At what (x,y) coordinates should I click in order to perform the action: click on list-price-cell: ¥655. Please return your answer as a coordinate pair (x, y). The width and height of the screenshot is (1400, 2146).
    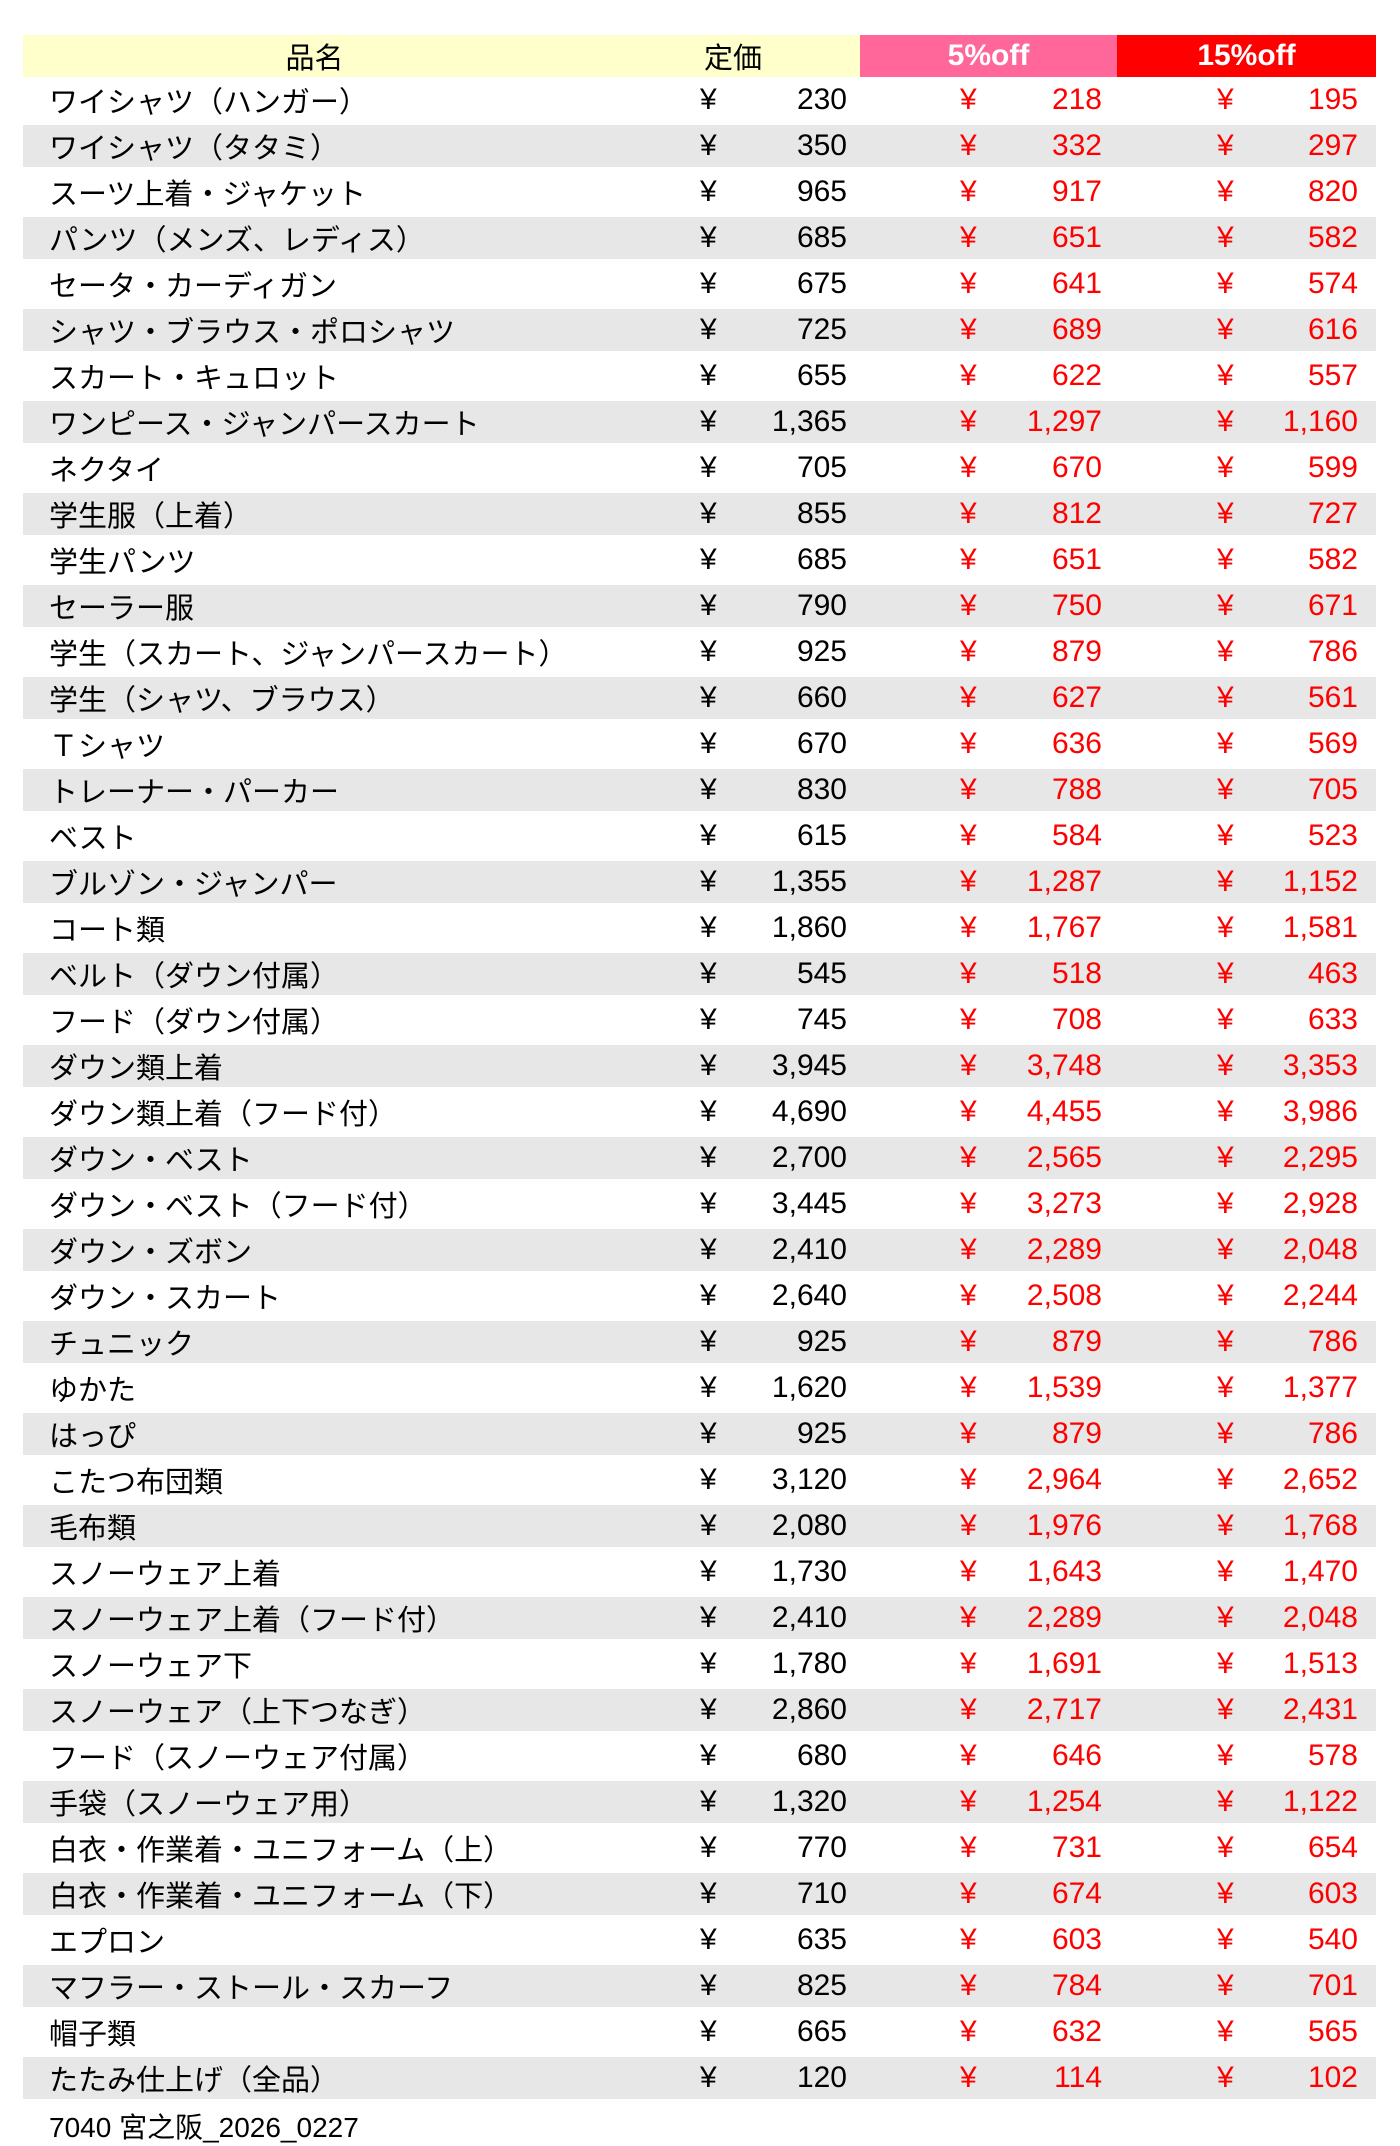
    Looking at the image, I should click on (733, 376).